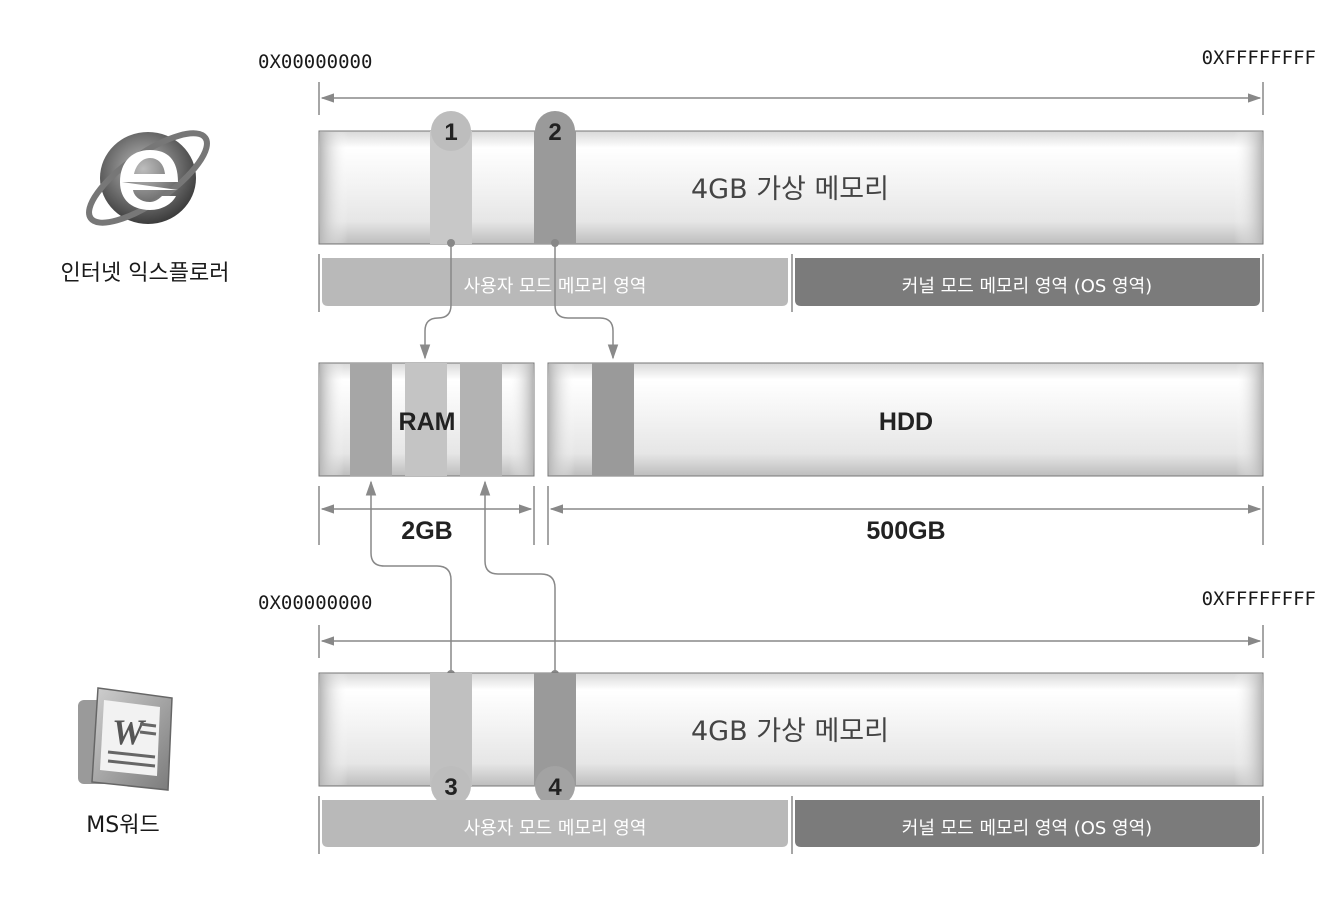 Image resolution: width=1344 pixels, height=898 pixels. I want to click on badge-2: 2, so click(555, 131).